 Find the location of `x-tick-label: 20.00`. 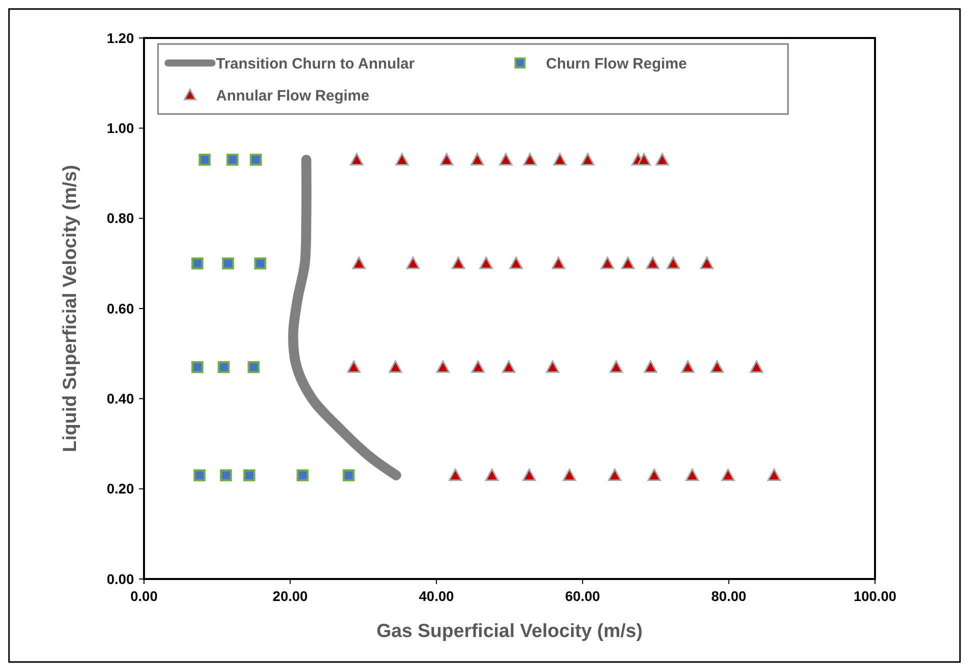

x-tick-label: 20.00 is located at coordinates (290, 596).